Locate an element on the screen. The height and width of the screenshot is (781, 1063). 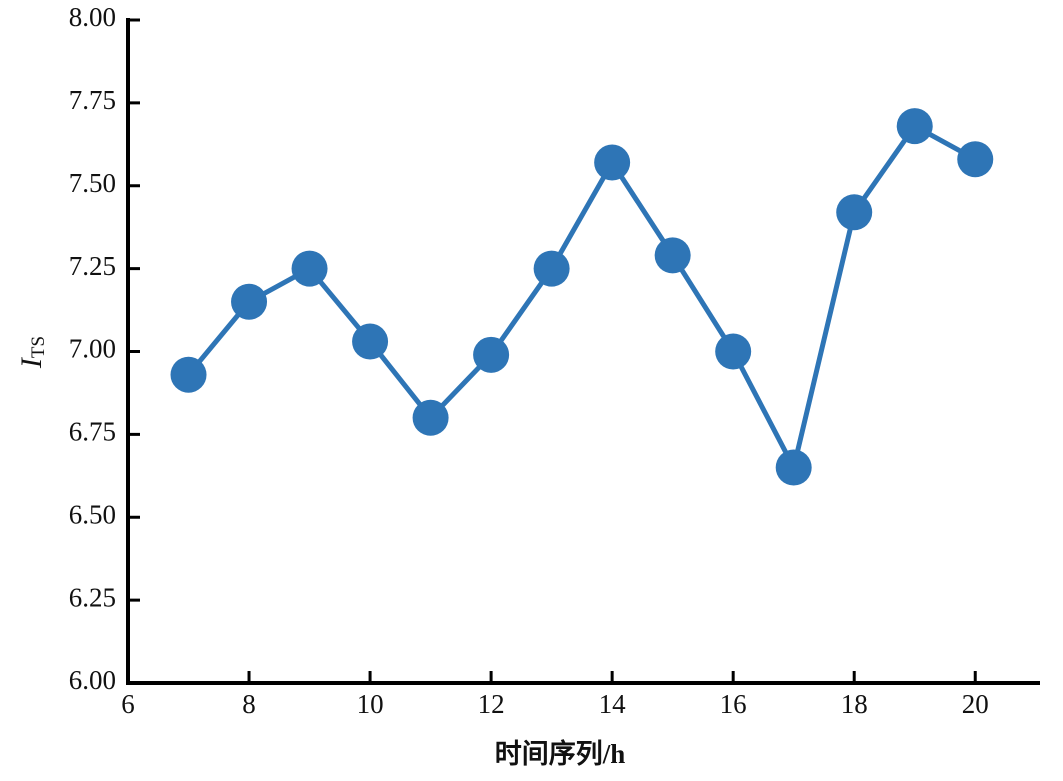
y-tick-label: 7.50 is located at coordinates (92, 183).